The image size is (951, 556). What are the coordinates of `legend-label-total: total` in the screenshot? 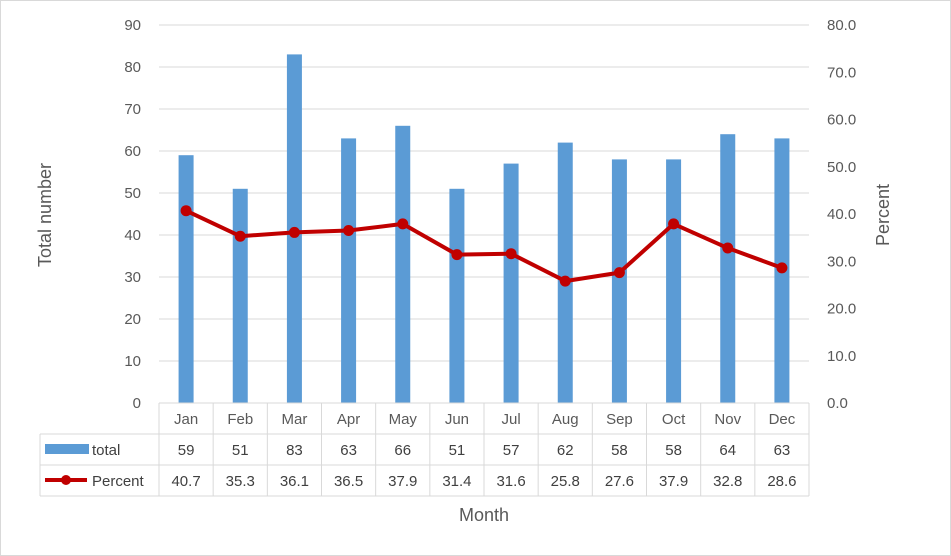 It's located at (106, 450).